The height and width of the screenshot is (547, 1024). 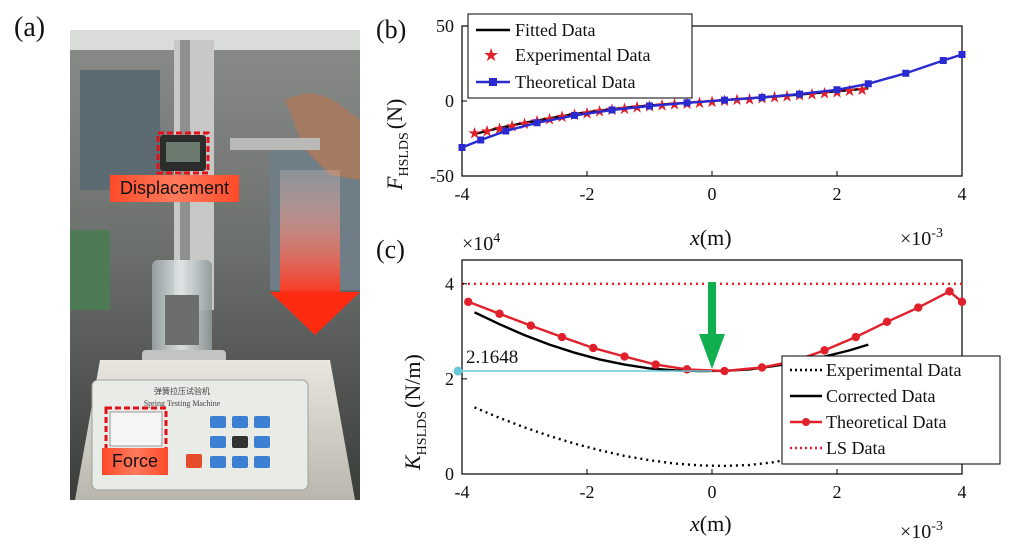 What do you see at coordinates (710, 523) in the screenshot?
I see `chart-c-xlabel: x(m)` at bounding box center [710, 523].